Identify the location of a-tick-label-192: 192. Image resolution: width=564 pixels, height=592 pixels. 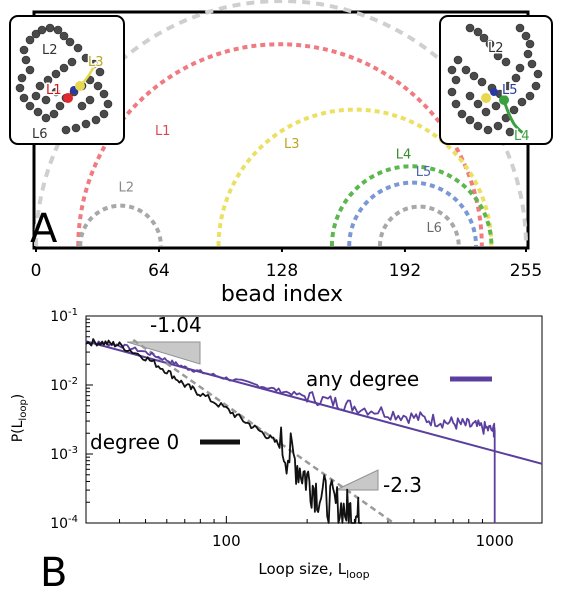
(405, 271).